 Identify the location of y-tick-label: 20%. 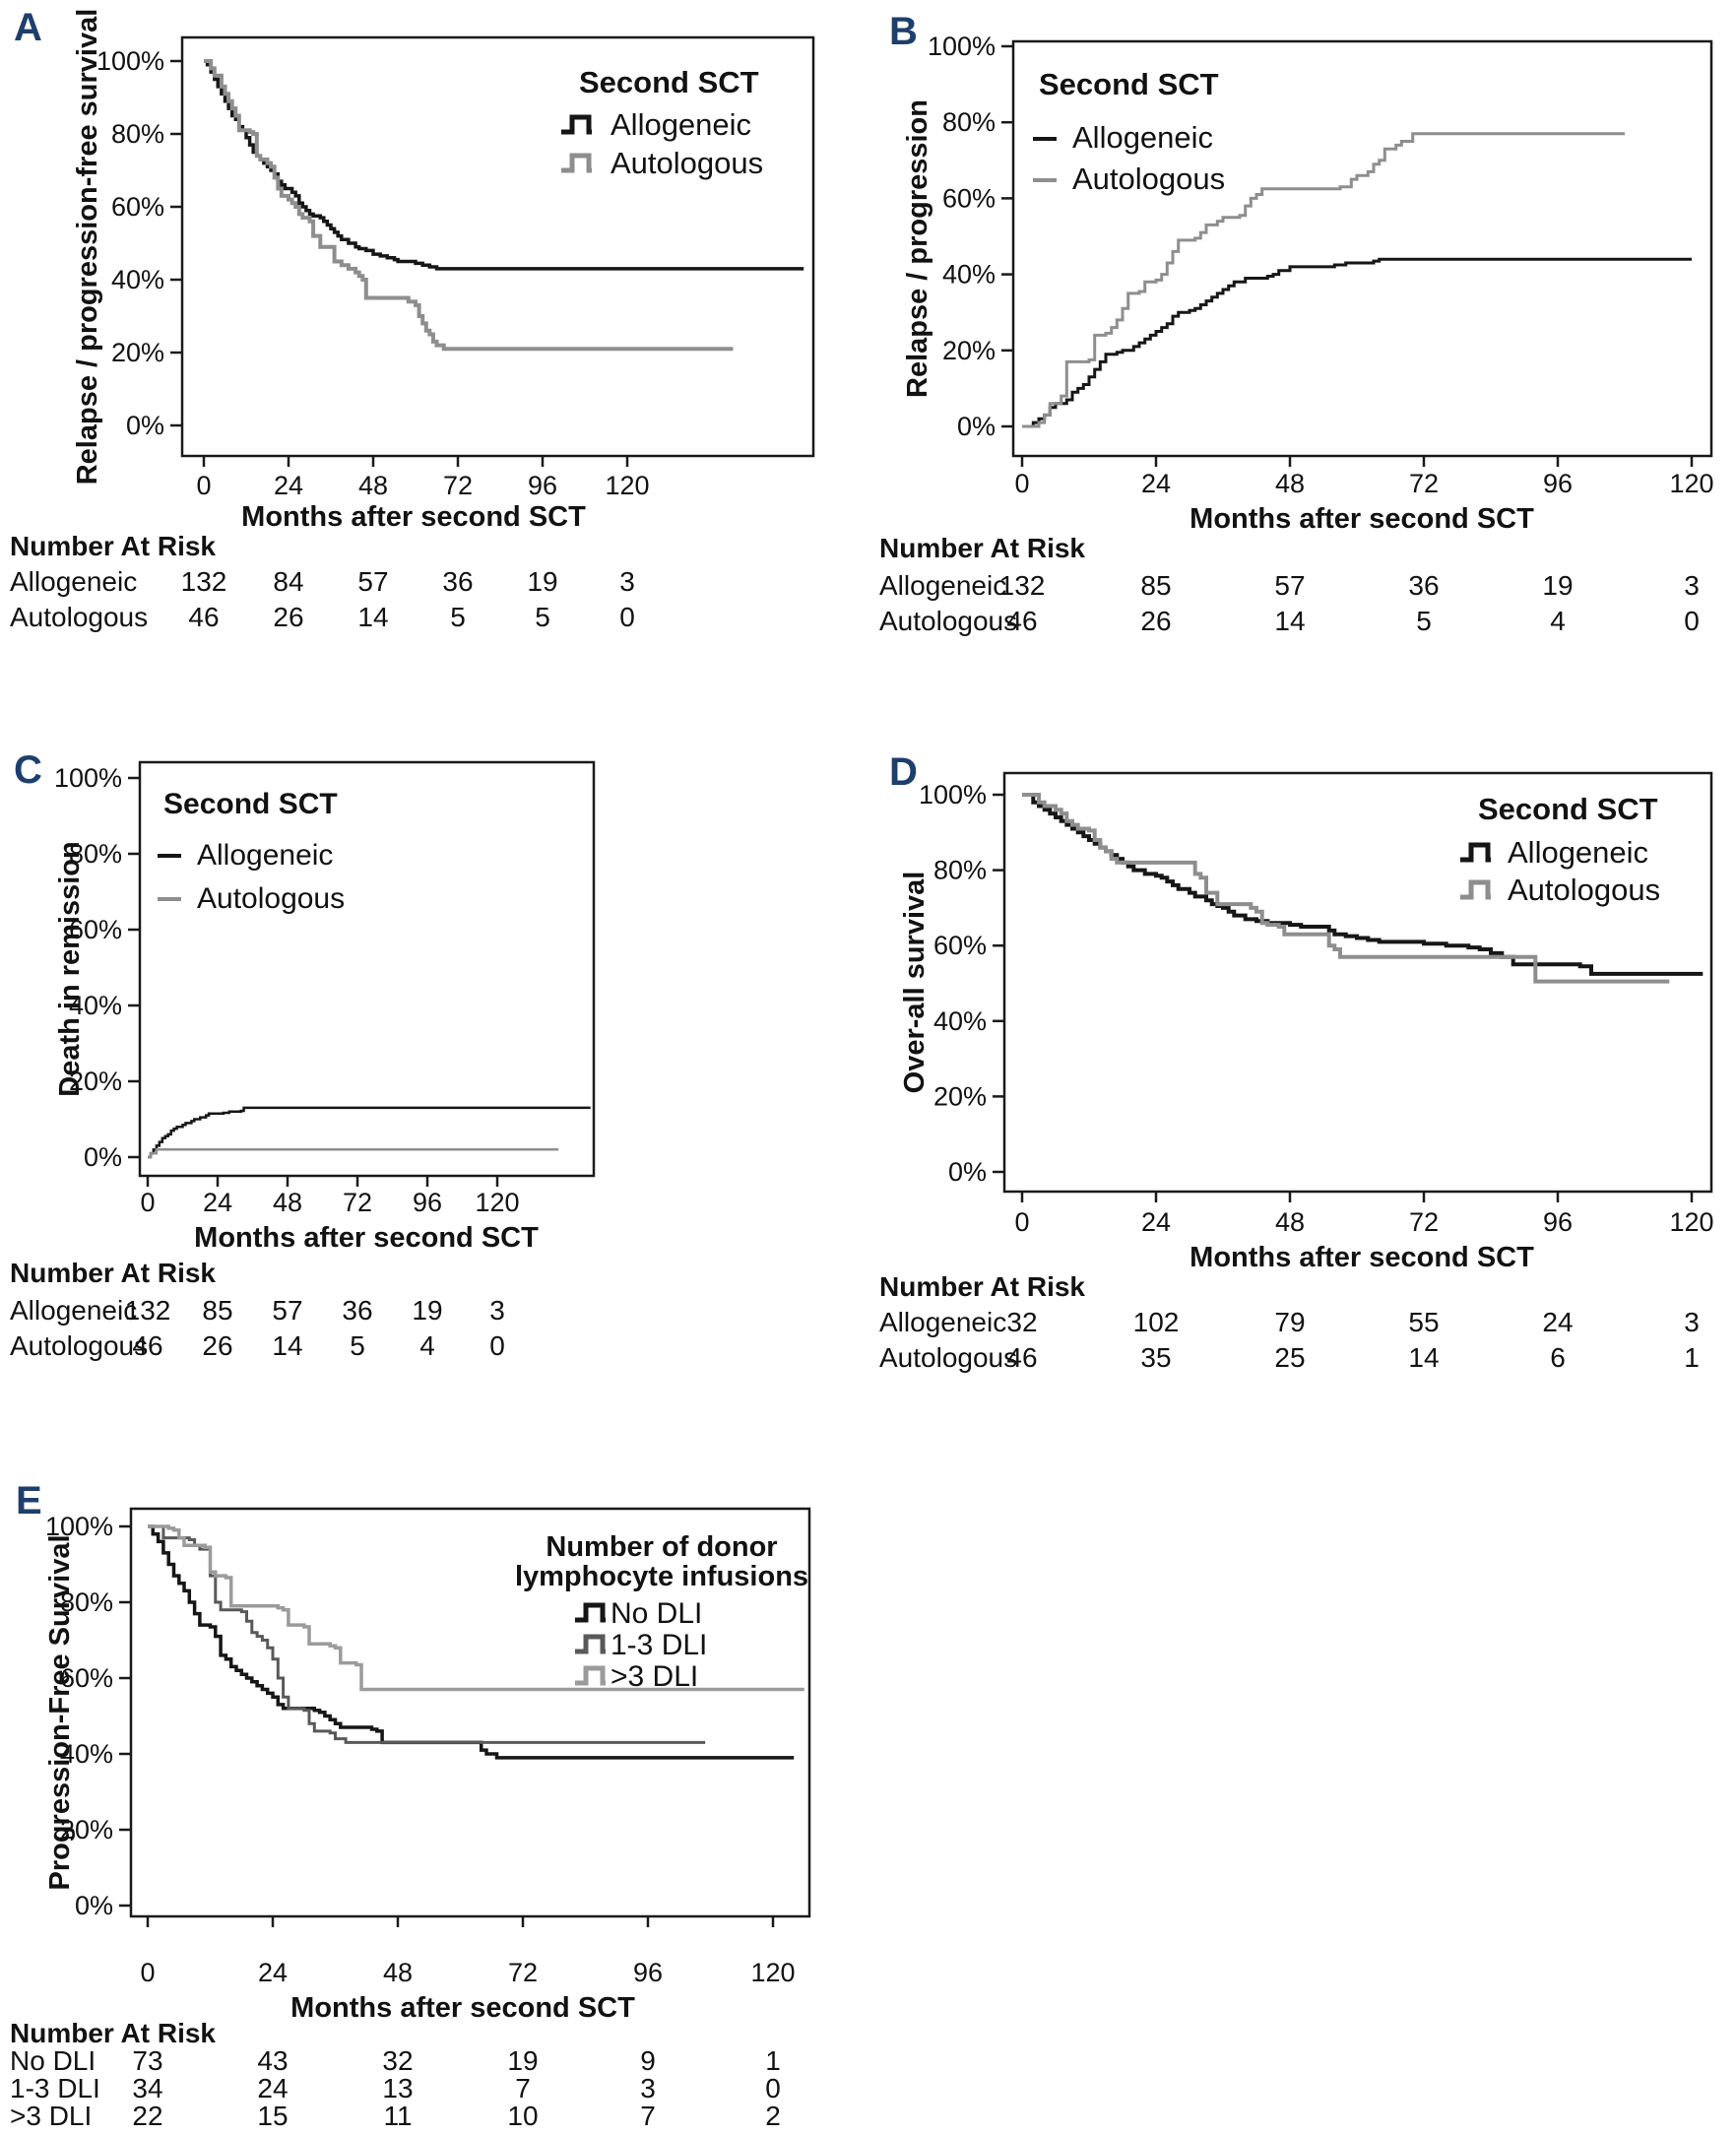
(86, 1830).